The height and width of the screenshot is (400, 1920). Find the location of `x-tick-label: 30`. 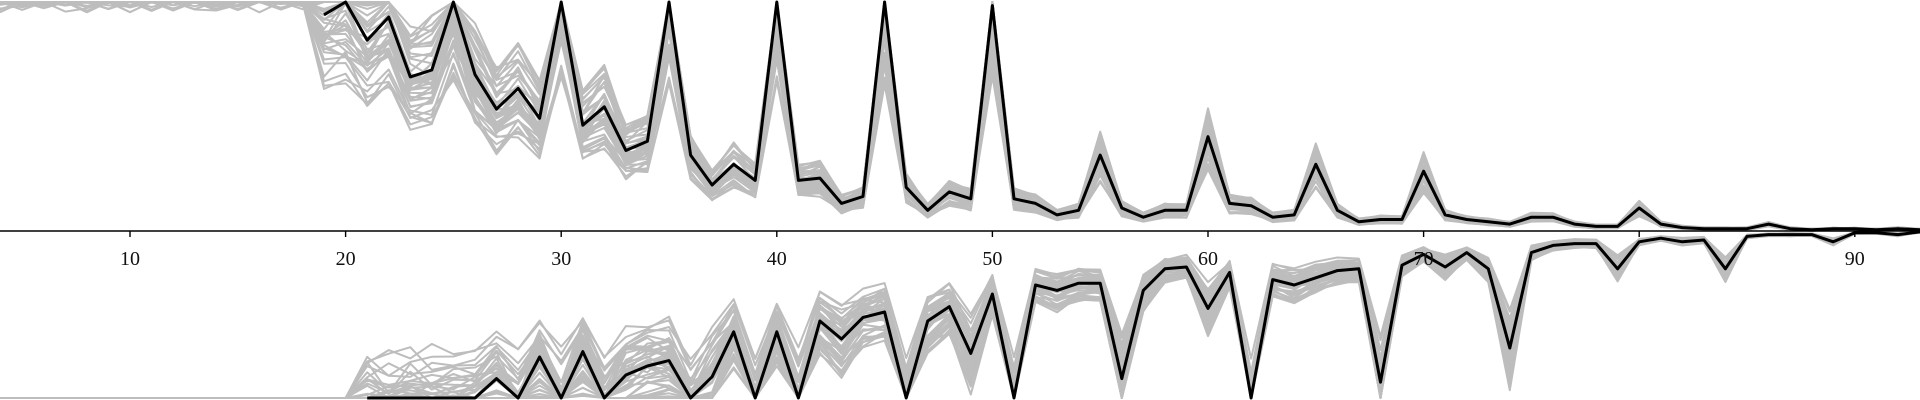

x-tick-label: 30 is located at coordinates (561, 259).